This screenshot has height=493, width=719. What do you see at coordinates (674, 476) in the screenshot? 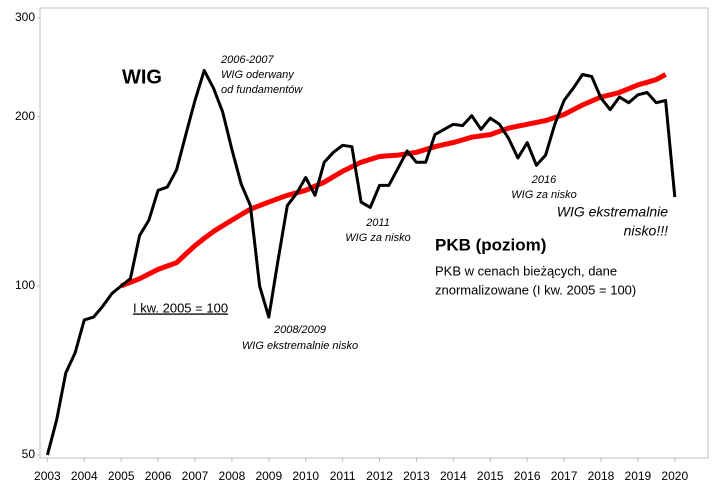
I see `x-tick-label: 2020` at bounding box center [674, 476].